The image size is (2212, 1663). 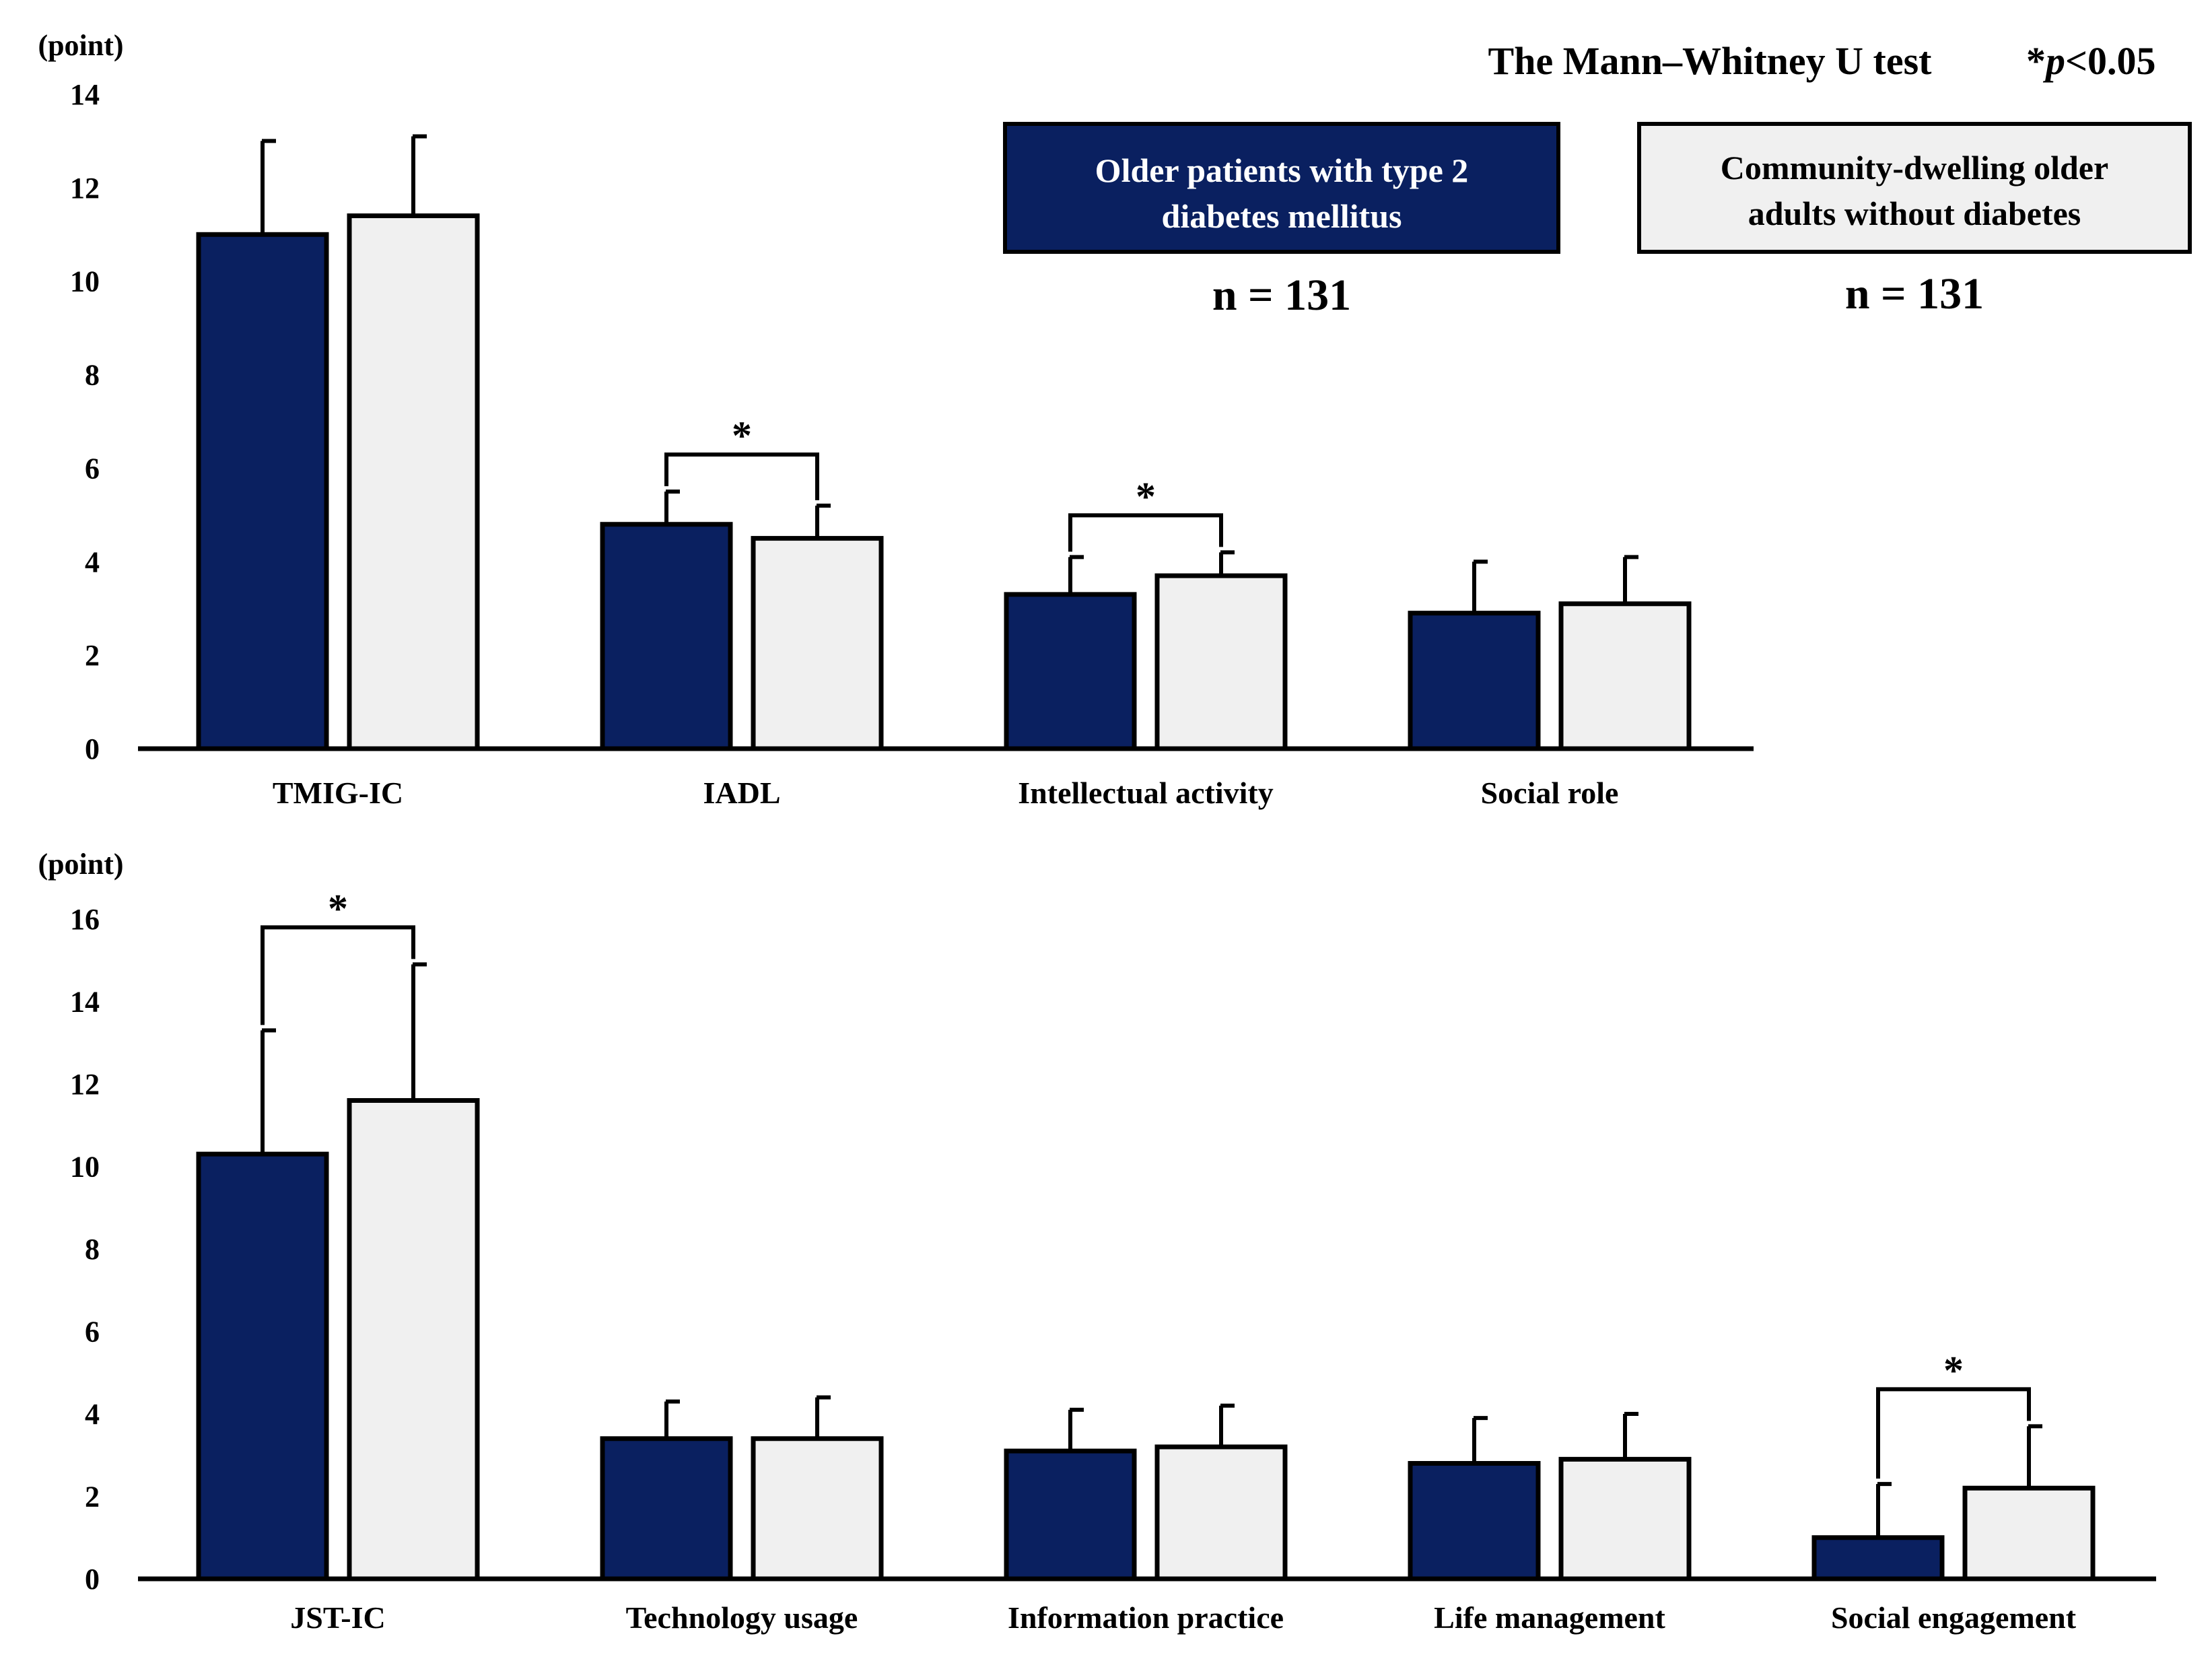 What do you see at coordinates (1914, 188) in the screenshot?
I see `legend-swatch-series2` at bounding box center [1914, 188].